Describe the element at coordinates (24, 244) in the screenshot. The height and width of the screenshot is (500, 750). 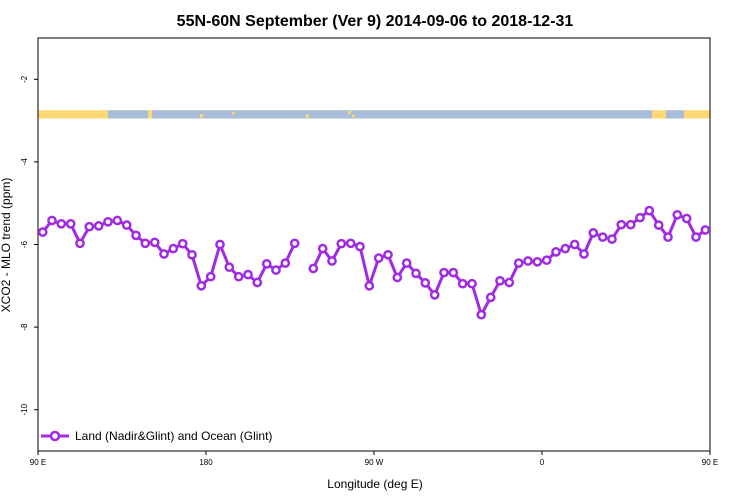
I see `y-tick-label: -6` at that location.